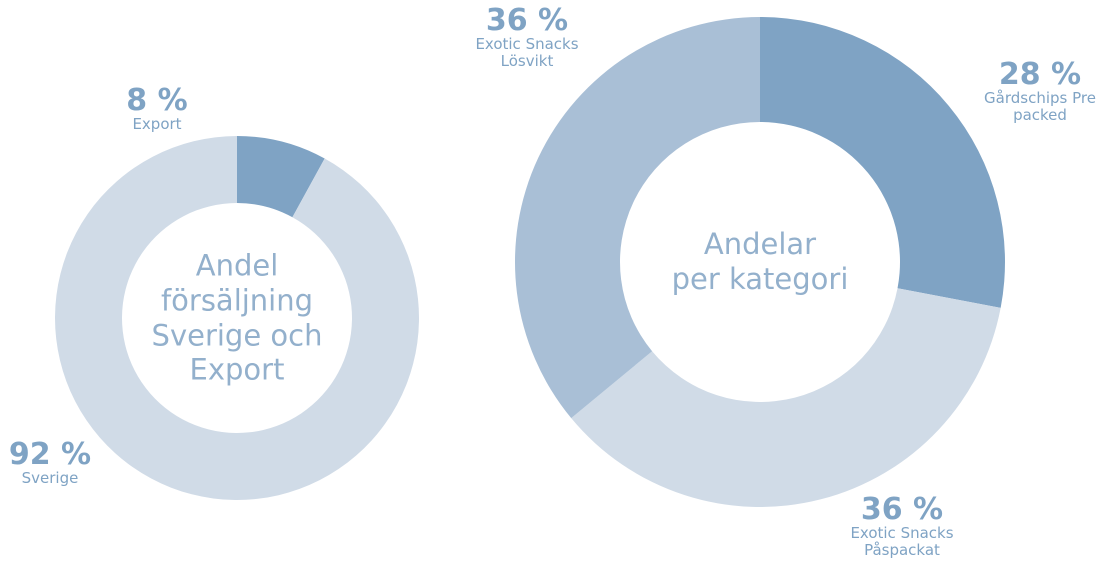 The width and height of the screenshot is (1099, 576). I want to click on center-title: Andelar per kategori, so click(760, 261).